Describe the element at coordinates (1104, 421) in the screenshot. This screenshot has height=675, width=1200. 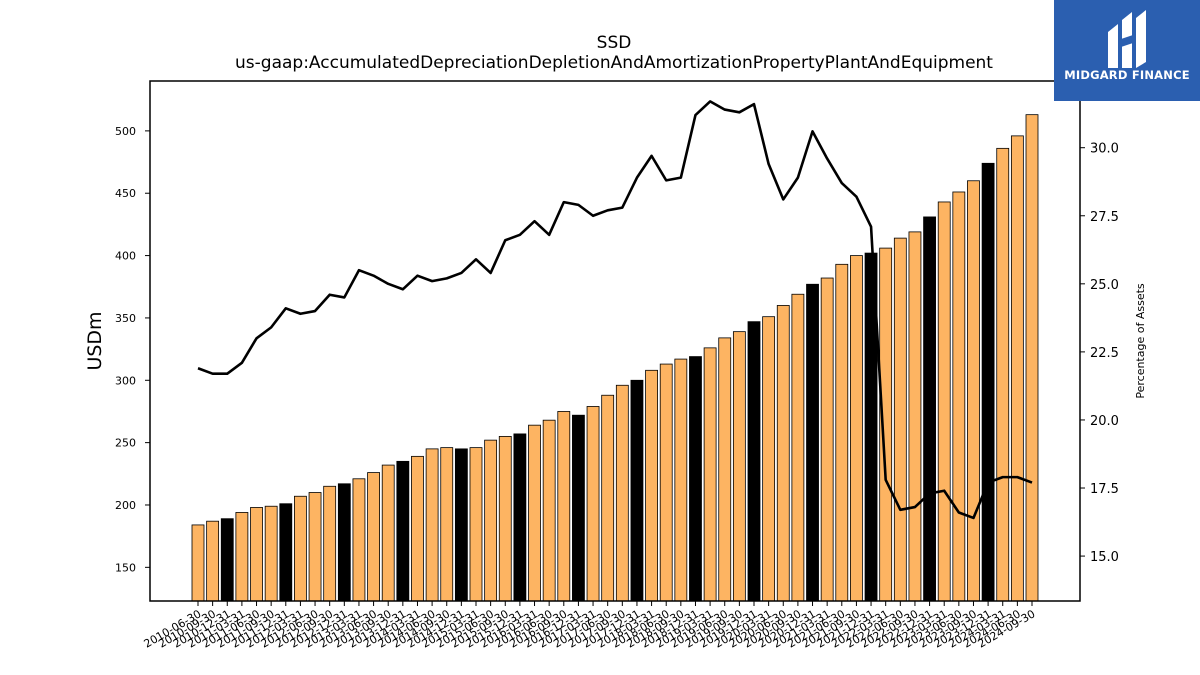
I see `y-tick-label-right: 20.0` at that location.